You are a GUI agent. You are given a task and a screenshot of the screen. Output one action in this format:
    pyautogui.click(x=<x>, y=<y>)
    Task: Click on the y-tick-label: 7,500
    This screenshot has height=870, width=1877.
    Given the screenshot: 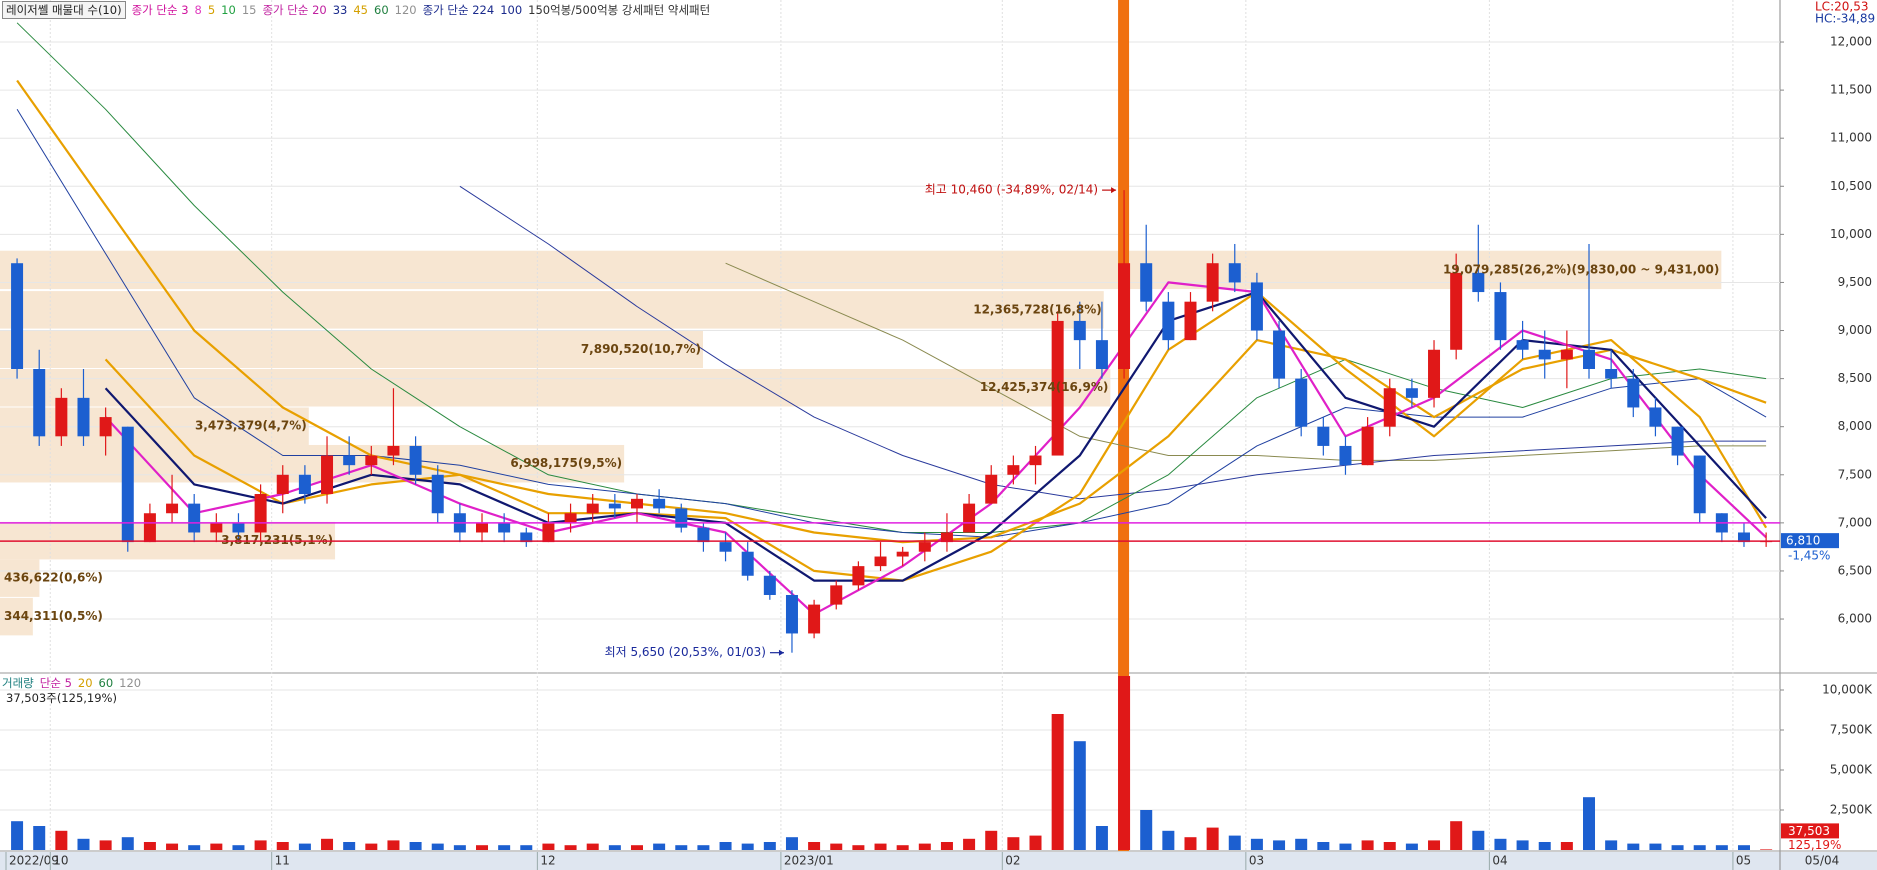 What is the action you would take?
    pyautogui.click(x=1855, y=474)
    